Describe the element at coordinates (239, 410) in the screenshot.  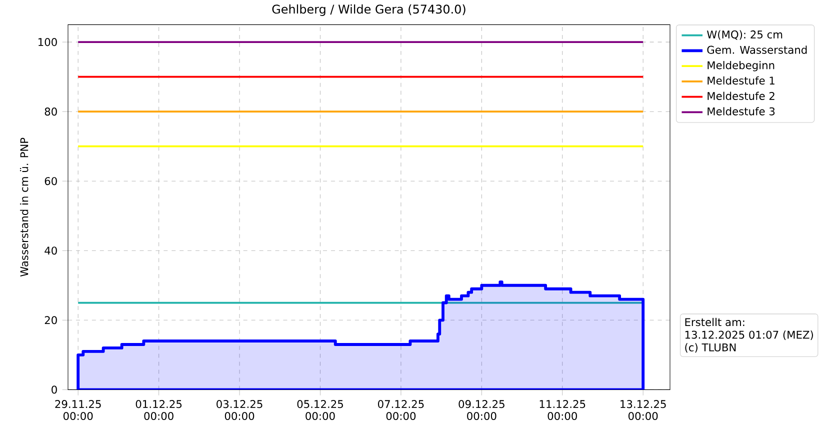
I see `x-tick-label: 03.12.25 00:00` at that location.